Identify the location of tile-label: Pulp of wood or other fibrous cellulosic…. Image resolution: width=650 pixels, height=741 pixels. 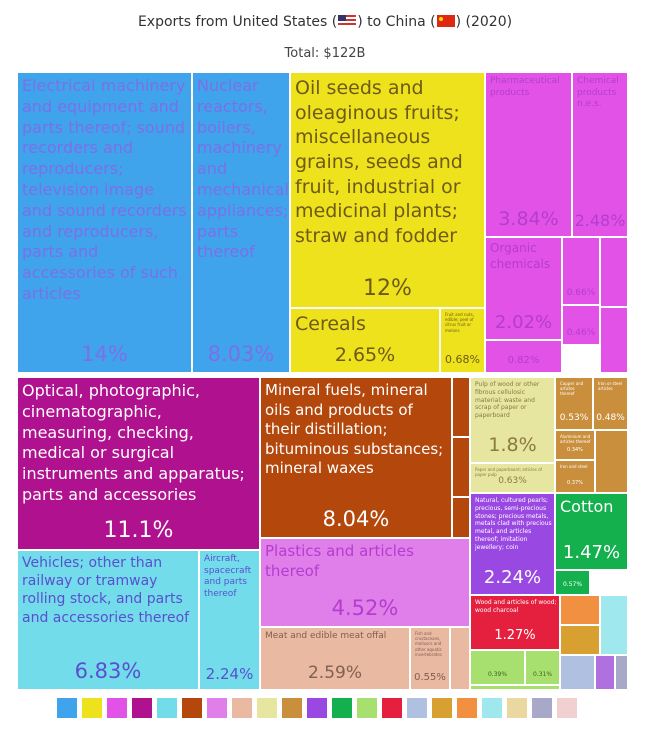
(507, 400).